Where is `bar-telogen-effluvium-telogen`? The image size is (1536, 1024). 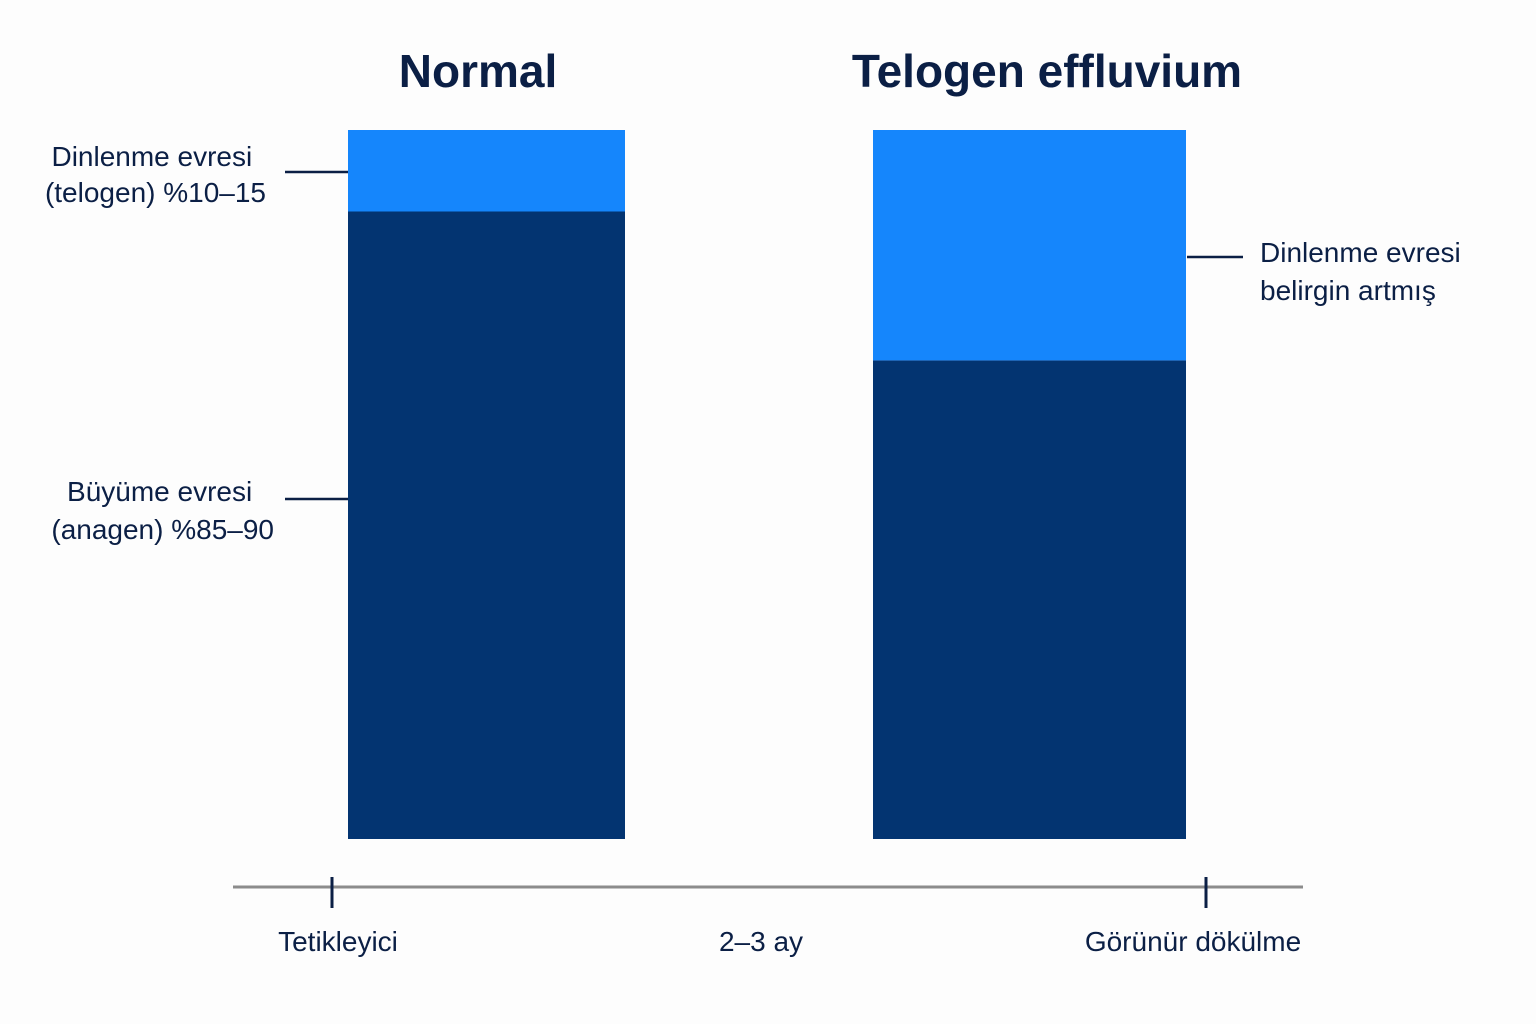 bar-telogen-effluvium-telogen is located at coordinates (1029, 245).